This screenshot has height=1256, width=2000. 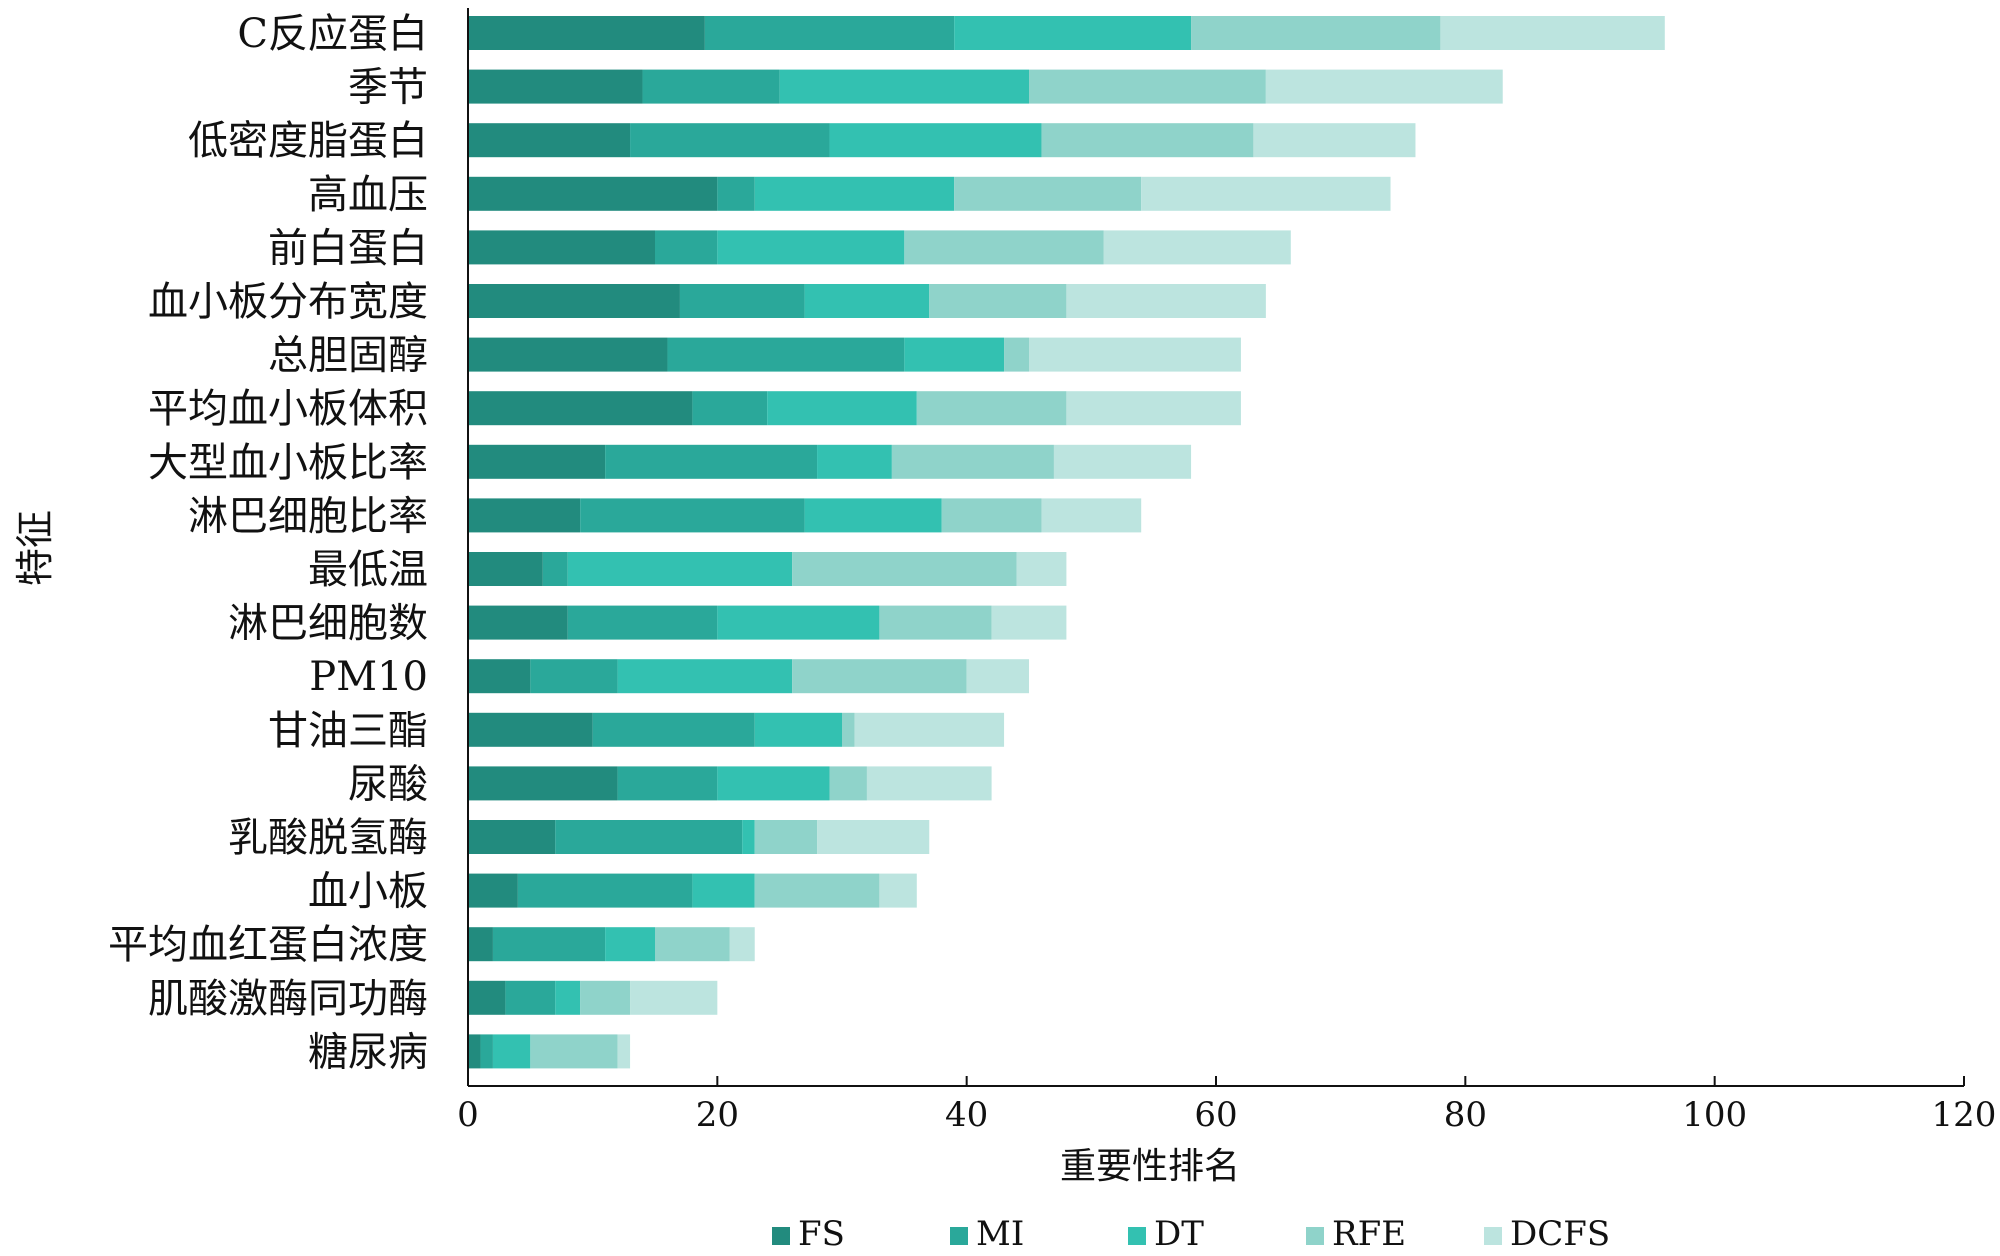 I want to click on x-tick-label: 40, so click(x=966, y=1115).